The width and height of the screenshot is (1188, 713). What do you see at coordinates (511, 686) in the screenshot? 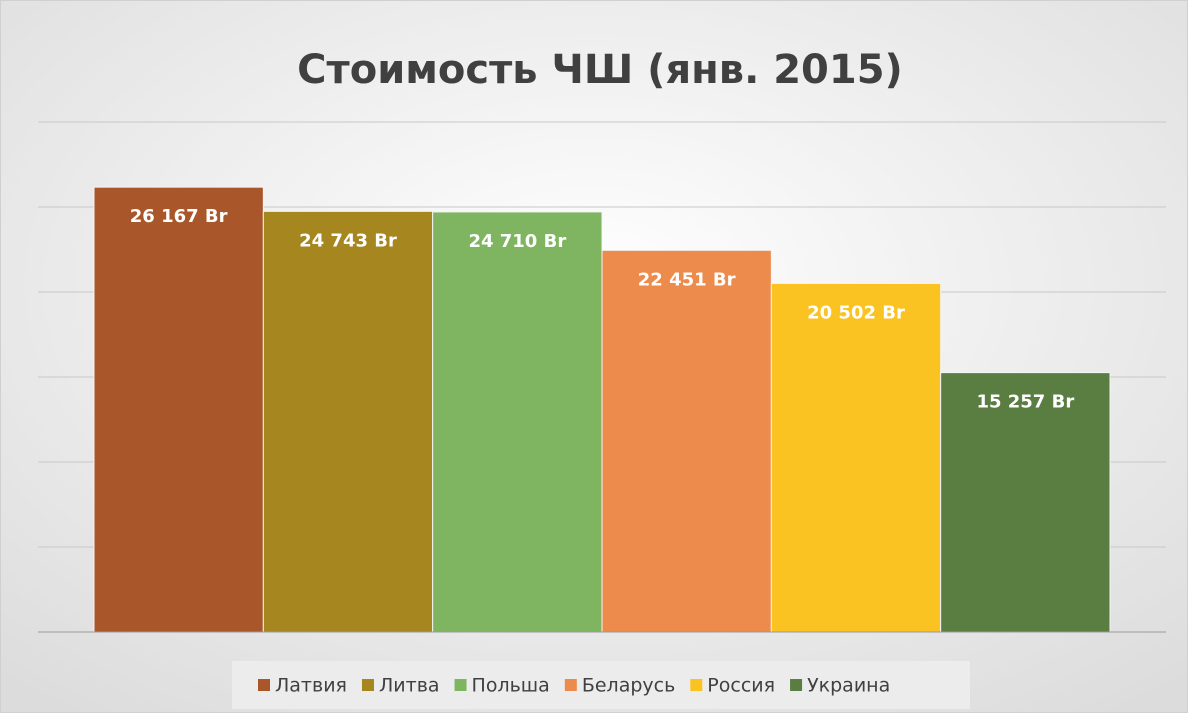
I see `legend-label: Польша` at bounding box center [511, 686].